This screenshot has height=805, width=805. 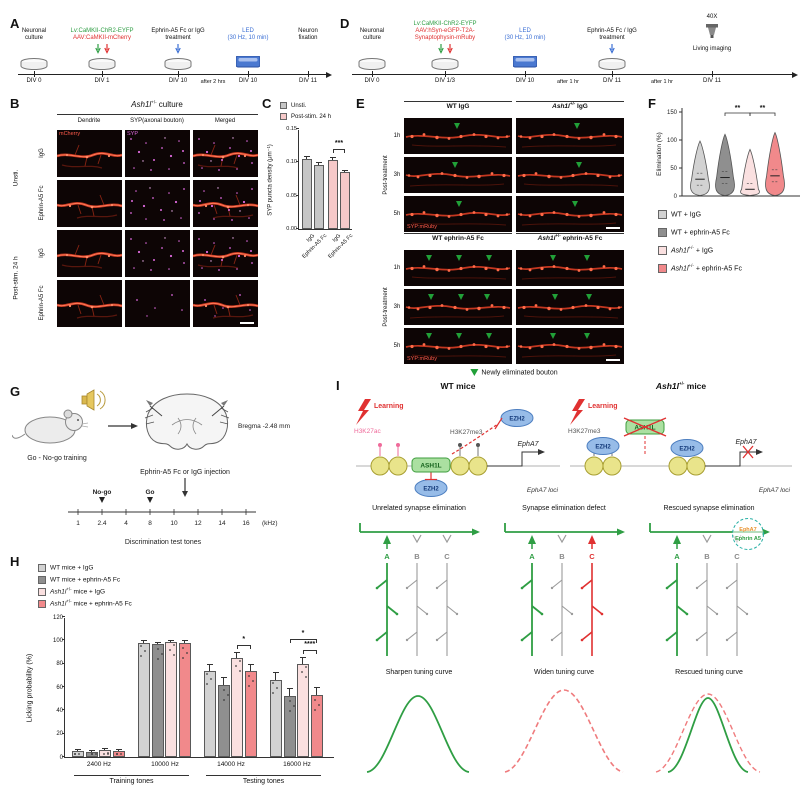 I want to click on y-tick-label: 20, so click(x=59, y=734).